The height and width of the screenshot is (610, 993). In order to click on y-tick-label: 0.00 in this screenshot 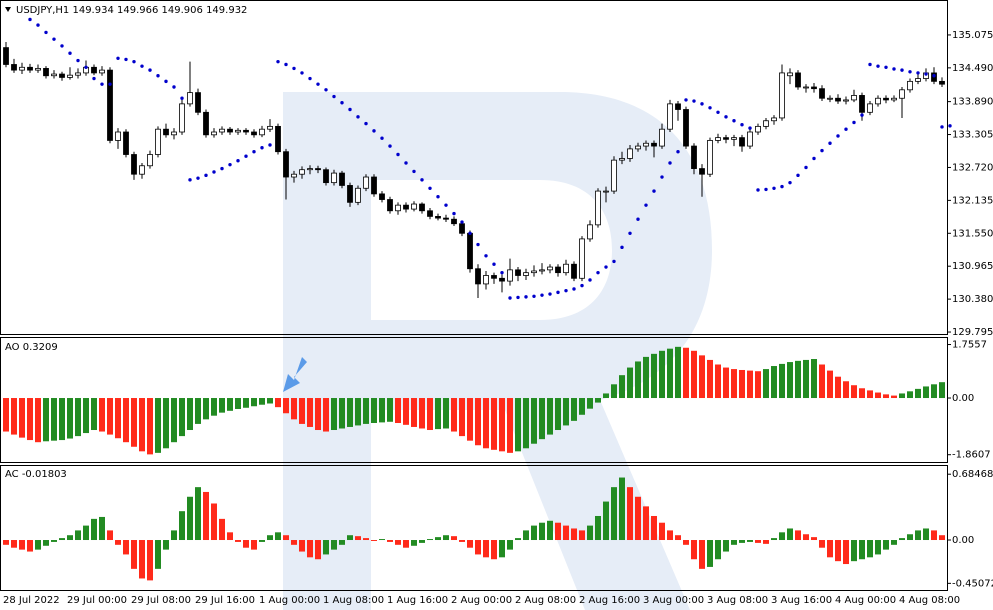, I will do `click(963, 398)`.